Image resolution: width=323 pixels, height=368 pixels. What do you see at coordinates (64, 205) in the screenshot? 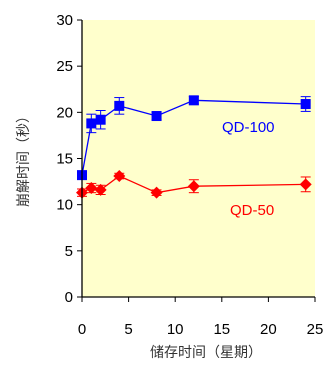
I see `y-tick-label: 10` at bounding box center [64, 205].